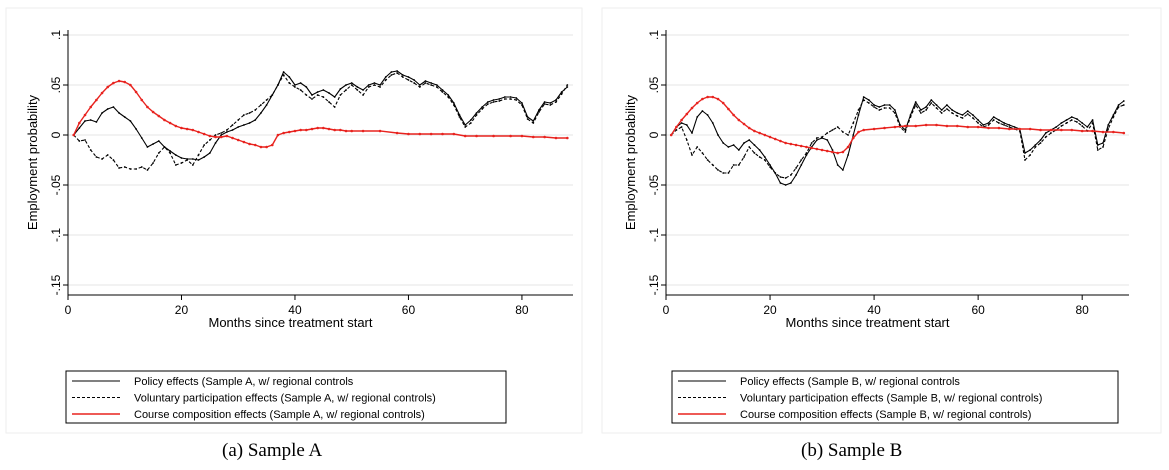 The height and width of the screenshot is (470, 1169). I want to click on y-tick-label: -.1, so click(56, 235).